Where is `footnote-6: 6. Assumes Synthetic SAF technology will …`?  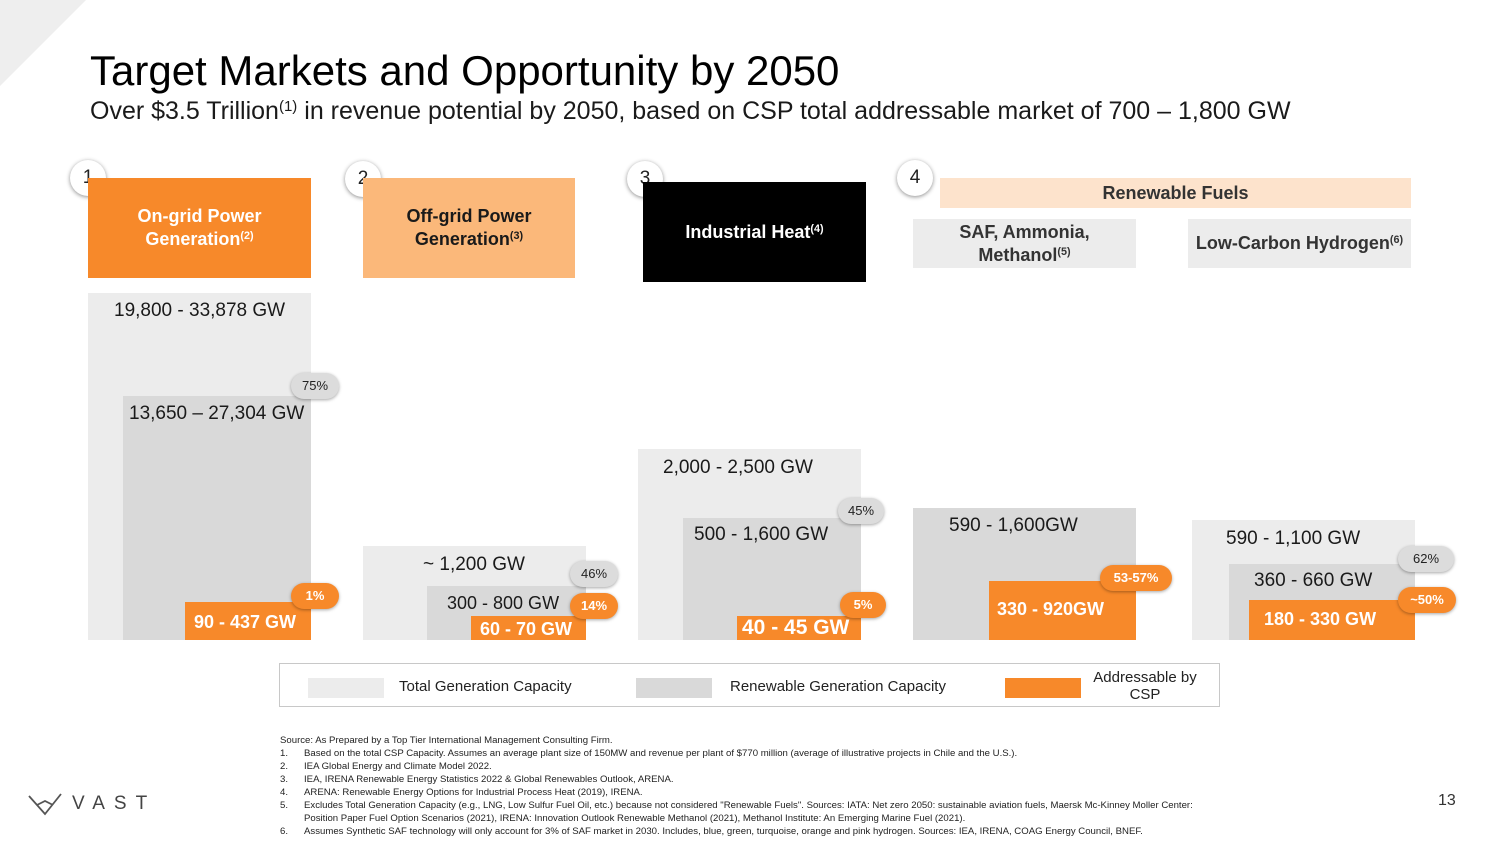 footnote-6: 6. Assumes Synthetic SAF technology will … is located at coordinates (711, 831).